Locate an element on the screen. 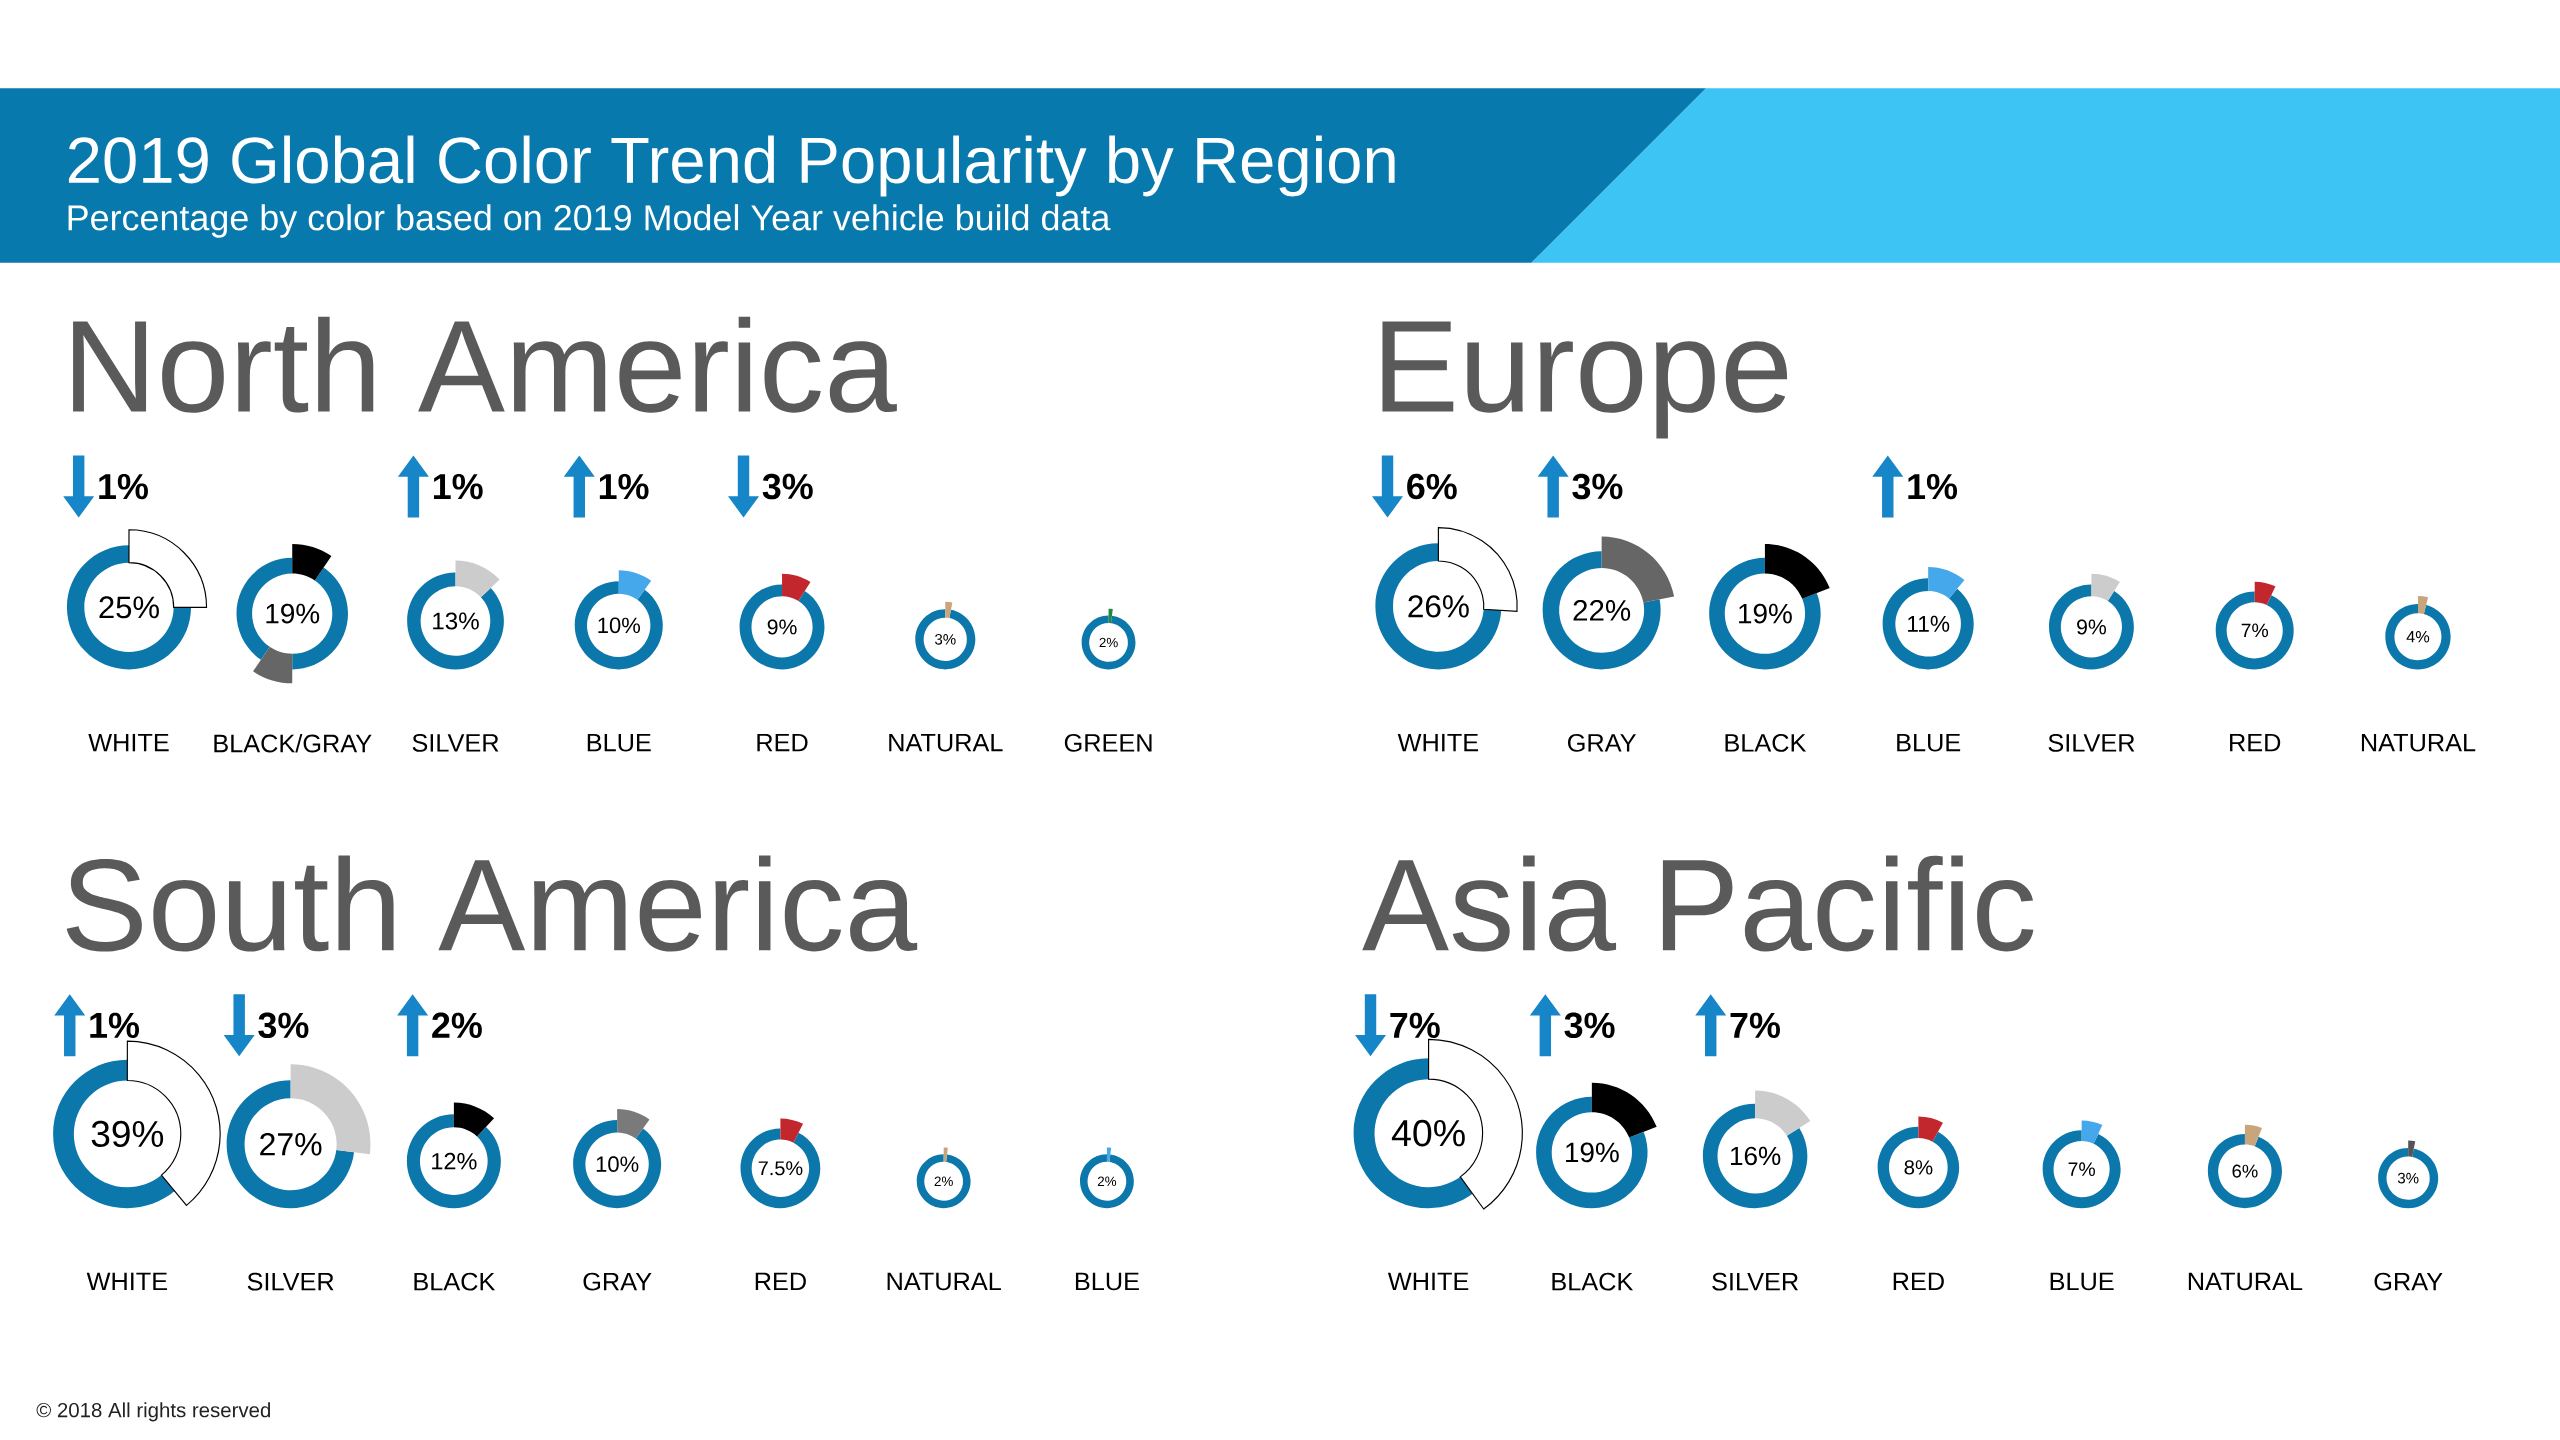 The width and height of the screenshot is (2560, 1440). data-label: 40% is located at coordinates (1428, 1133).